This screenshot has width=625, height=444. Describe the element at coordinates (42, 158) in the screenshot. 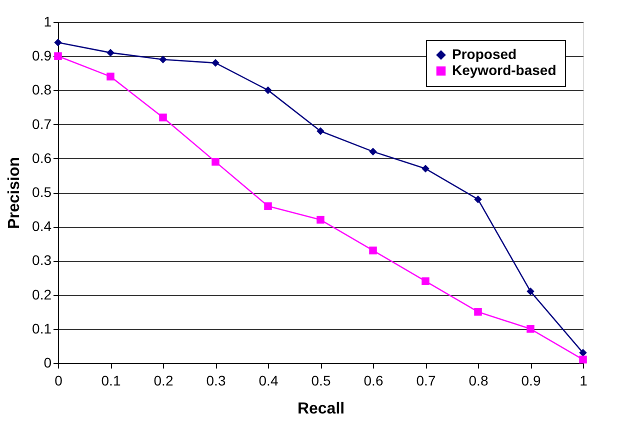

I see `y-tick-label: 0.6` at that location.